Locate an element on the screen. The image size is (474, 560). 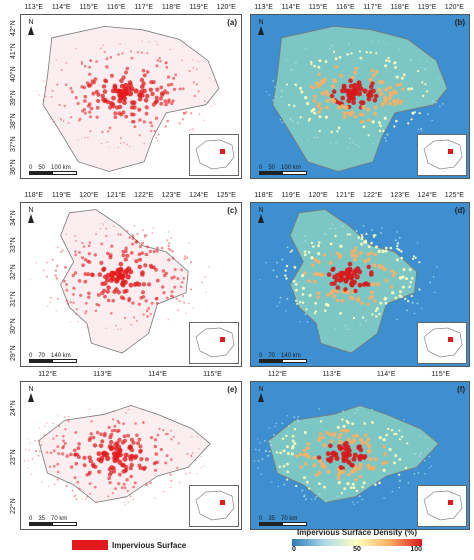
density-tick-min: 0 is located at coordinates (294, 549).